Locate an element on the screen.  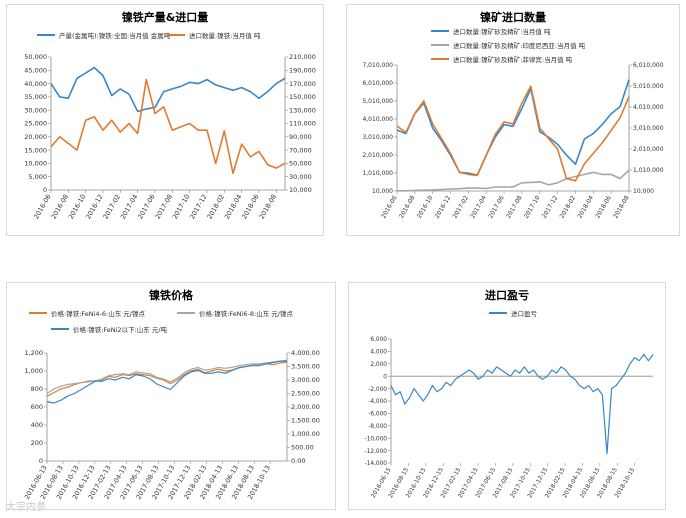
y-tick-label-right: 1,500.00 is located at coordinates (305, 421).